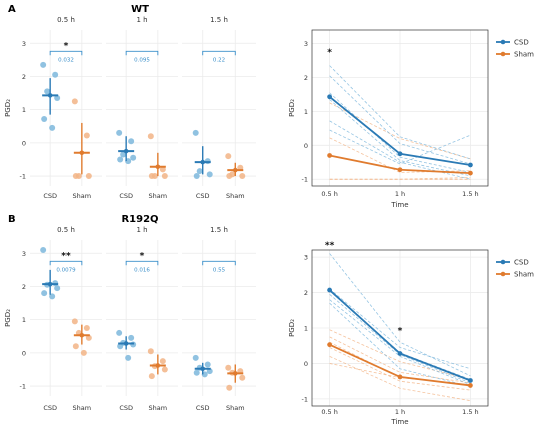 The height and width of the screenshot is (426, 550). What do you see at coordinates (66, 270) in the screenshot?
I see `p-value-label: 0.0079` at bounding box center [66, 270].